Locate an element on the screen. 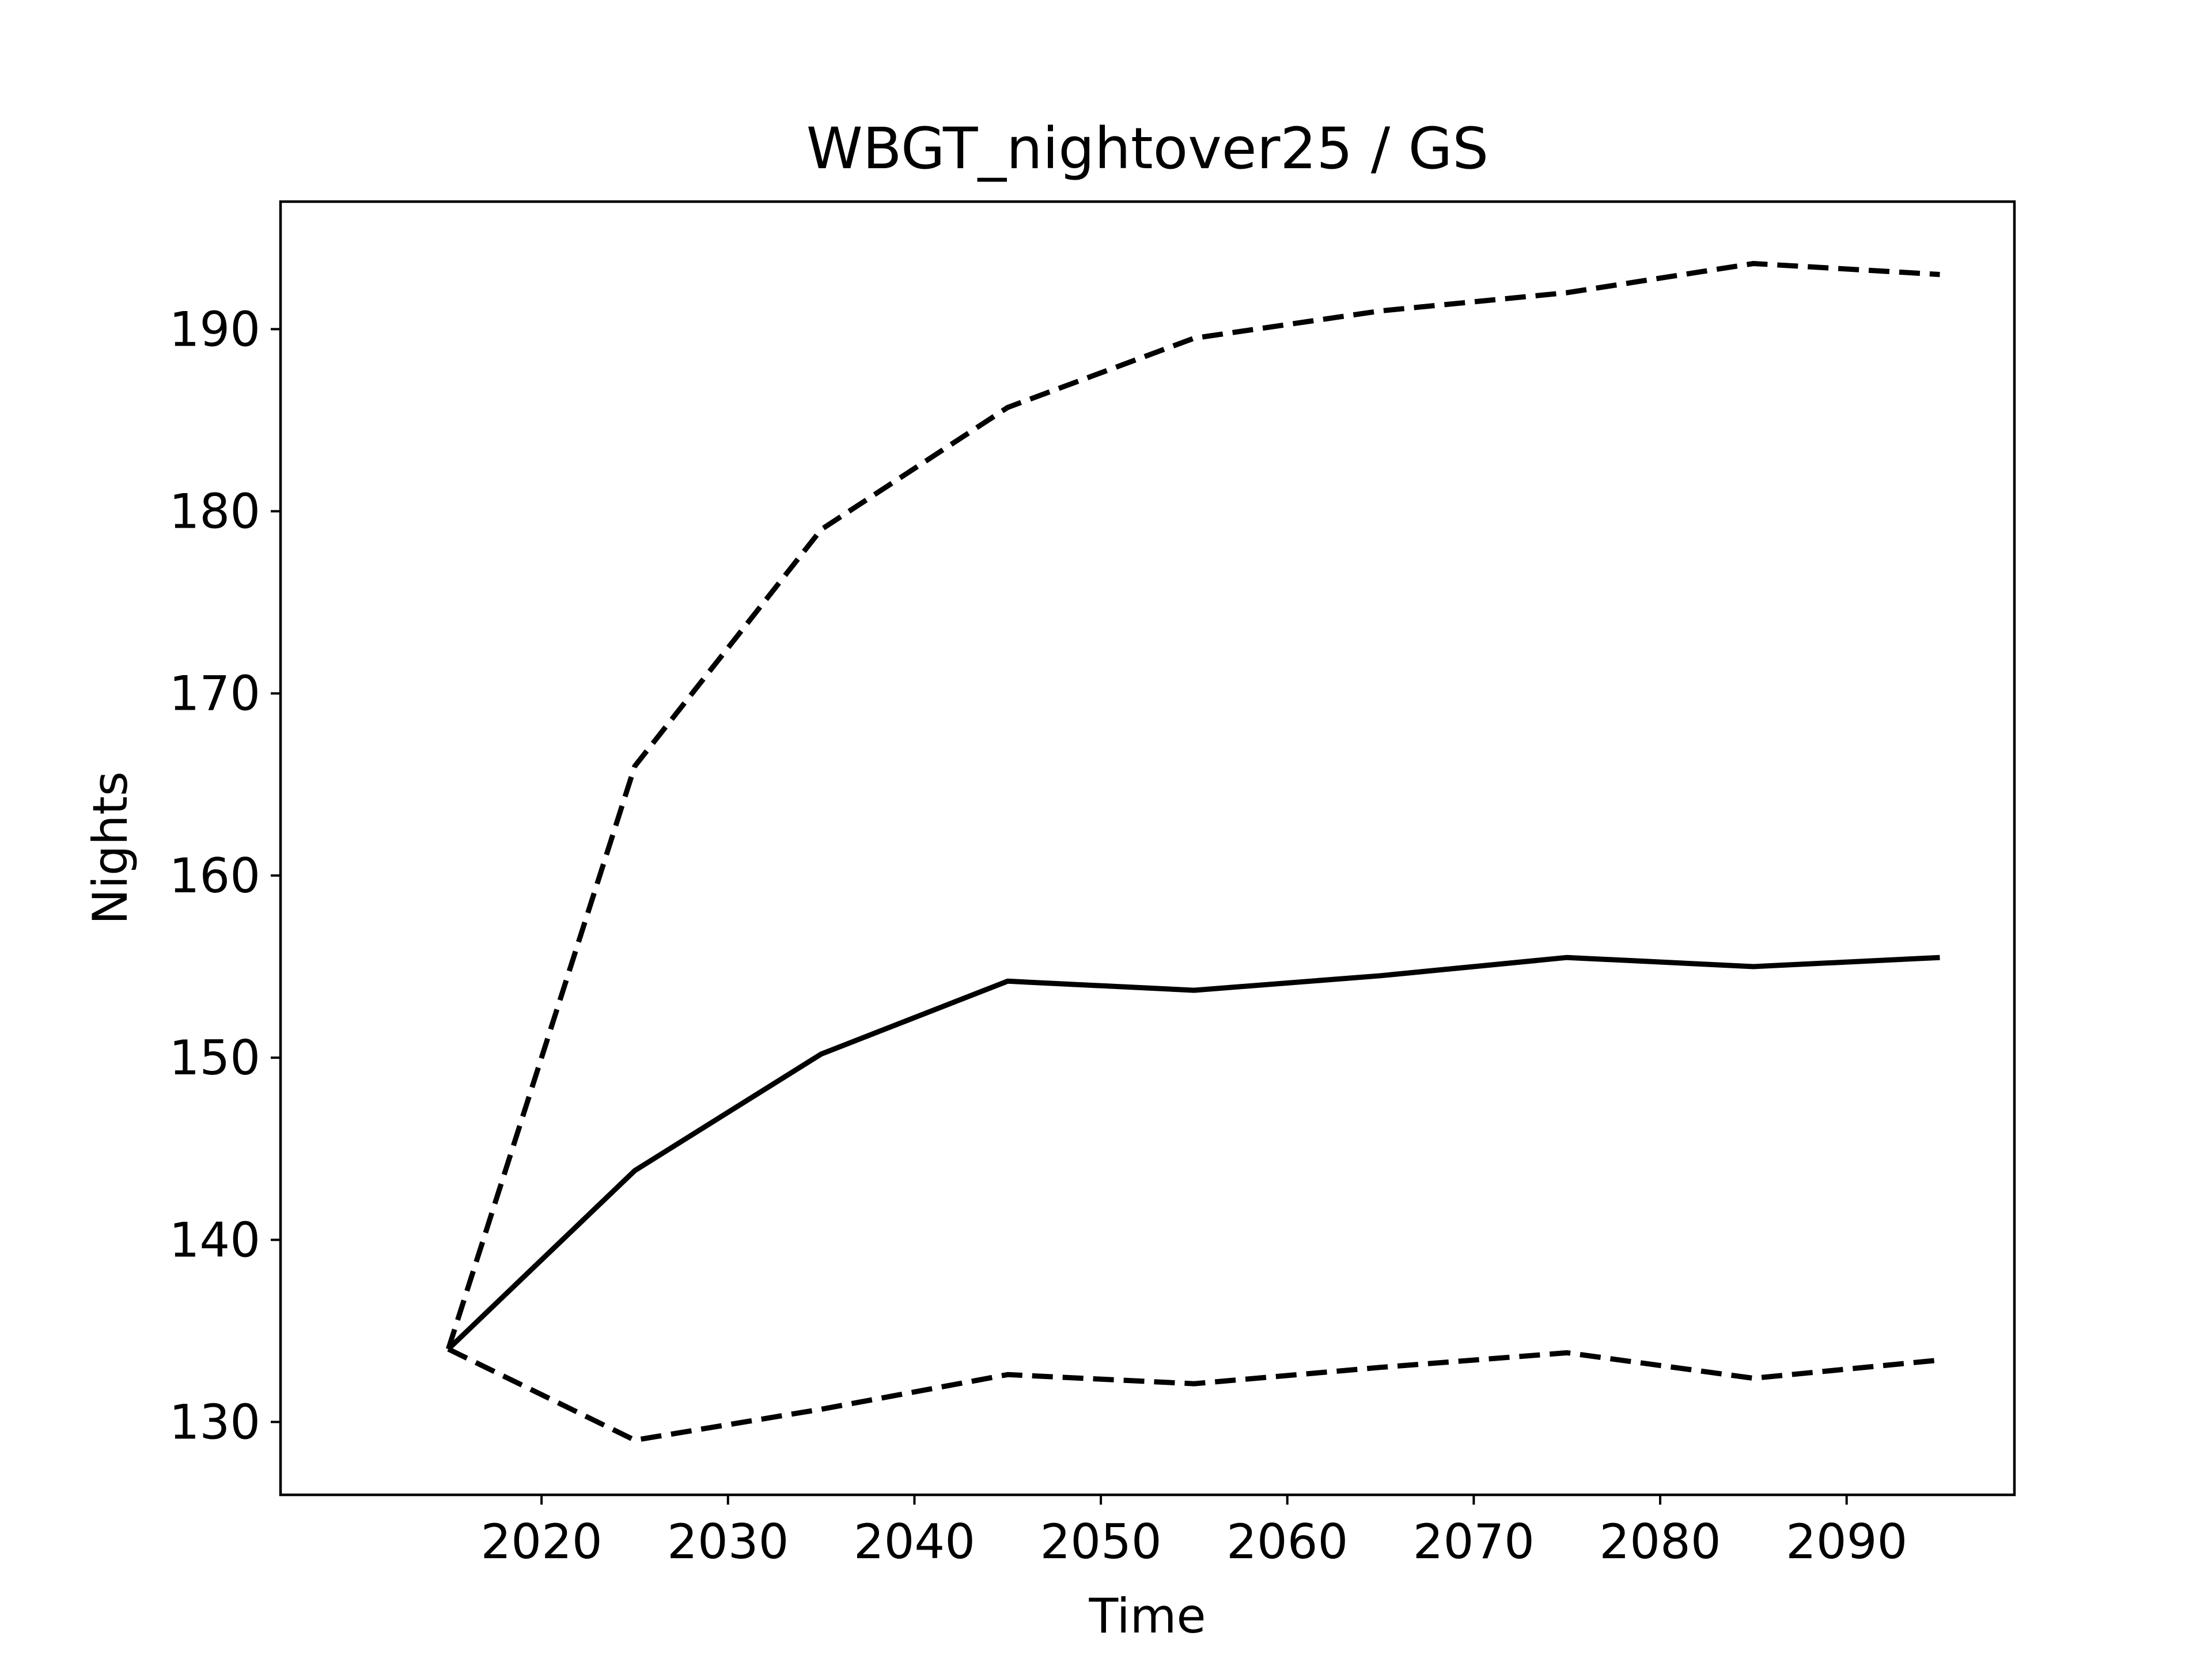 This screenshot has width=2212, height=1659. y-tick-label: 160 is located at coordinates (214, 876).